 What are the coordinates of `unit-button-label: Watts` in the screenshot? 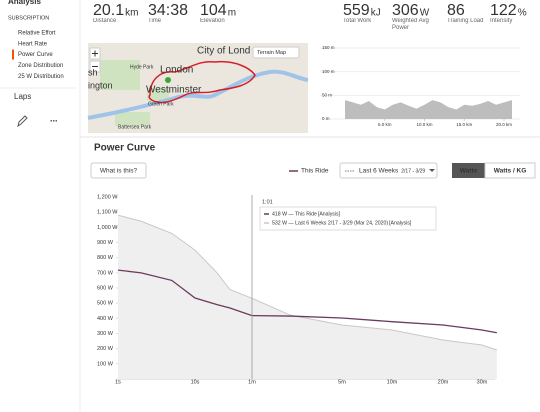 It's located at (469, 171).